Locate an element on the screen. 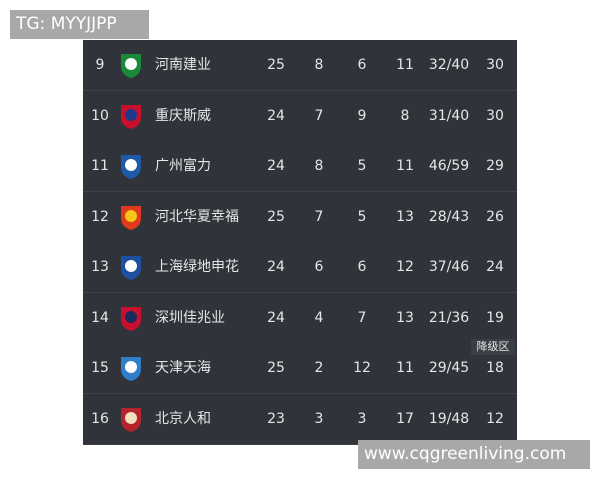 This screenshot has height=480, width=600. rank: 14 is located at coordinates (100, 317).